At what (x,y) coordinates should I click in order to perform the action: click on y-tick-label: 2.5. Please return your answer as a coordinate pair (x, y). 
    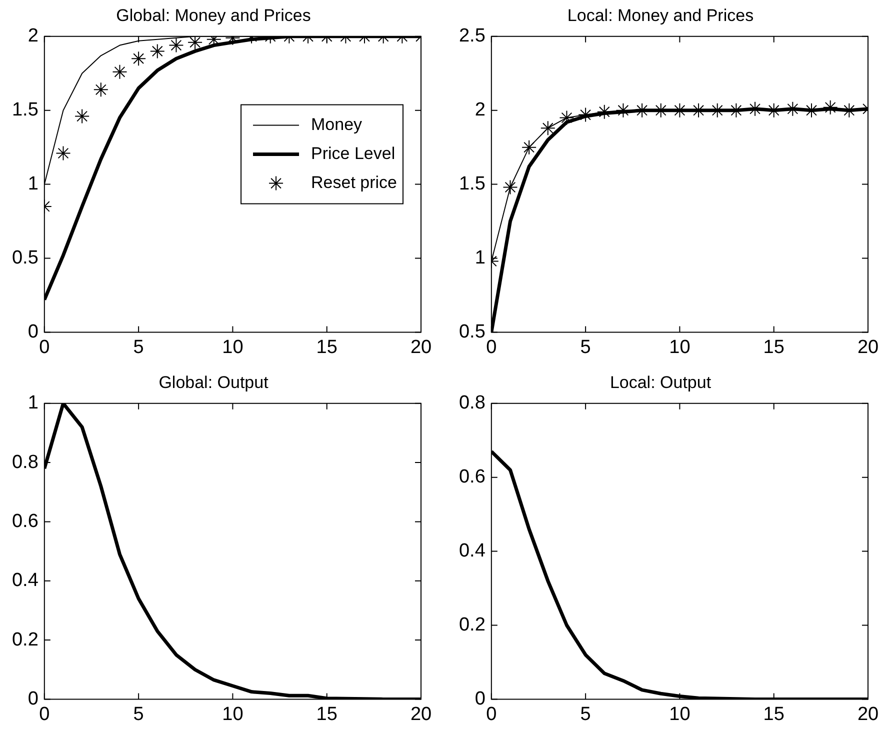
    Looking at the image, I should click on (472, 36).